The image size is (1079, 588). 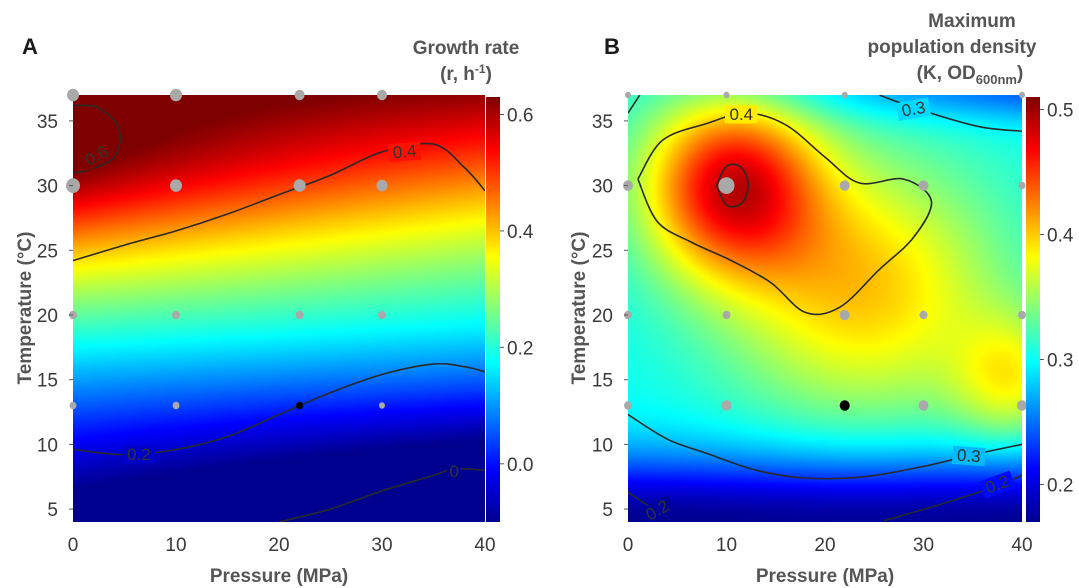 What do you see at coordinates (1033, 309) in the screenshot?
I see `panel-b-colorbar` at bounding box center [1033, 309].